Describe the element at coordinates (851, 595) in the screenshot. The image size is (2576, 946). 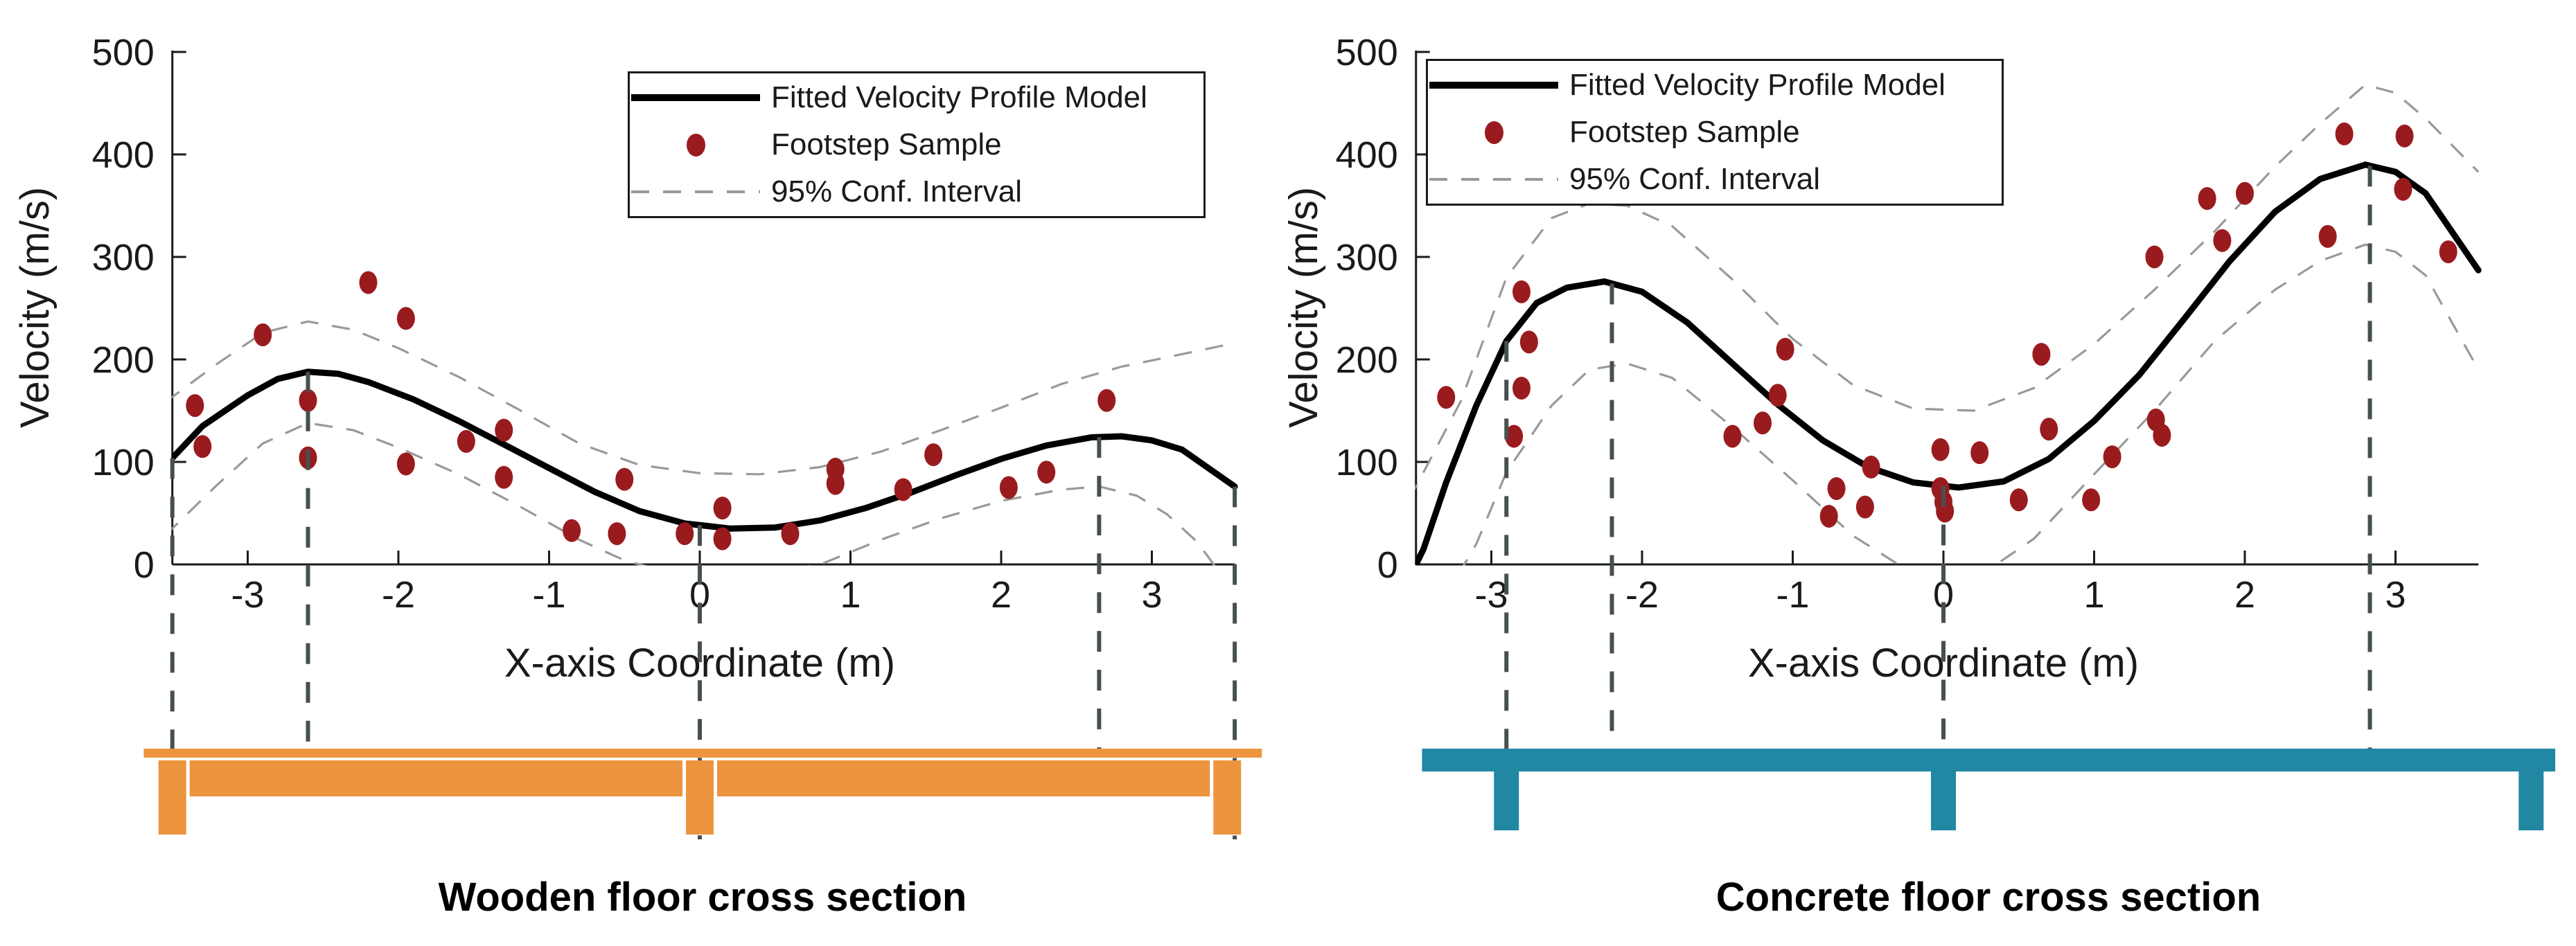
I see `x-tick-label: 1` at that location.